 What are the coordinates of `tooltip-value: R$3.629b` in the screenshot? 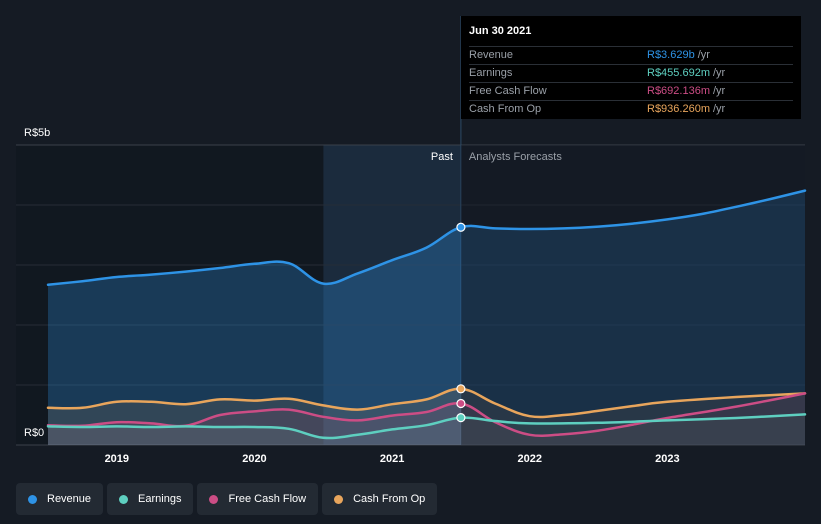 It's located at (671, 55).